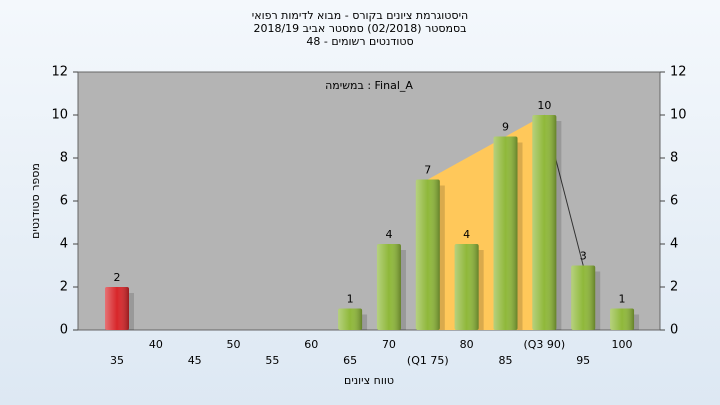 Image resolution: width=720 pixels, height=405 pixels. What do you see at coordinates (674, 244) in the screenshot?
I see `y2-tick-label: 4` at bounding box center [674, 244].